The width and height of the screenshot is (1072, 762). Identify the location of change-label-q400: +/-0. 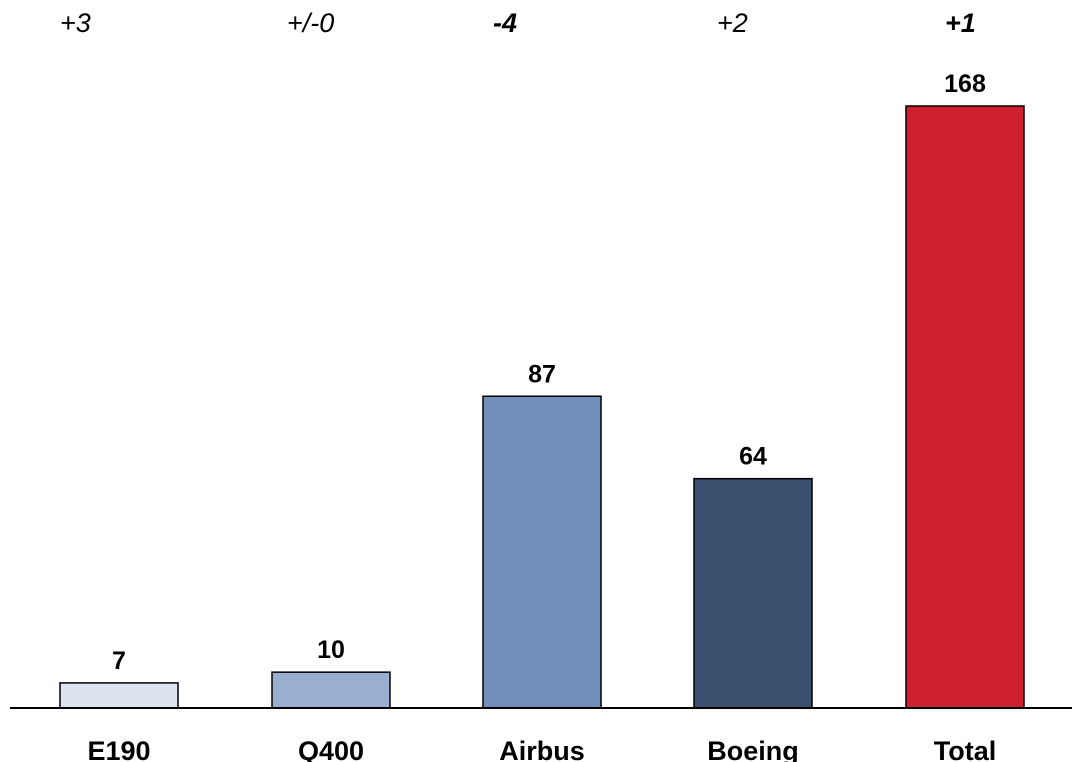
(310, 23).